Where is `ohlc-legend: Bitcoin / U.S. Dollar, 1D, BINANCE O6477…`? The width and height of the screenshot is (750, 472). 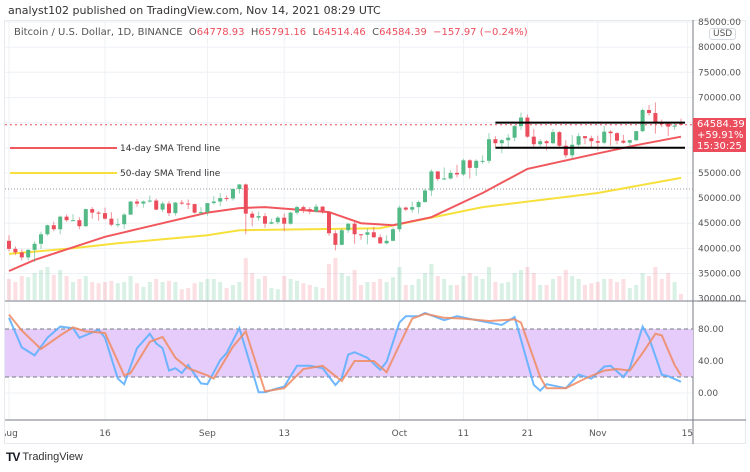 ohlc-legend: Bitcoin / U.S. Dollar, 1D, BINANCE O6477… is located at coordinates (271, 32).